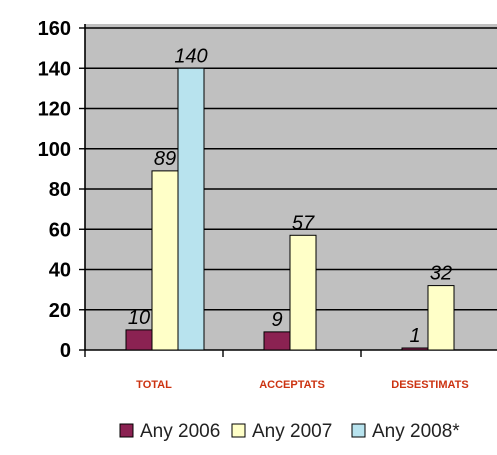 Image resolution: width=497 pixels, height=455 pixels. Describe the element at coordinates (60, 230) in the screenshot. I see `y-tick-label: 60` at that location.